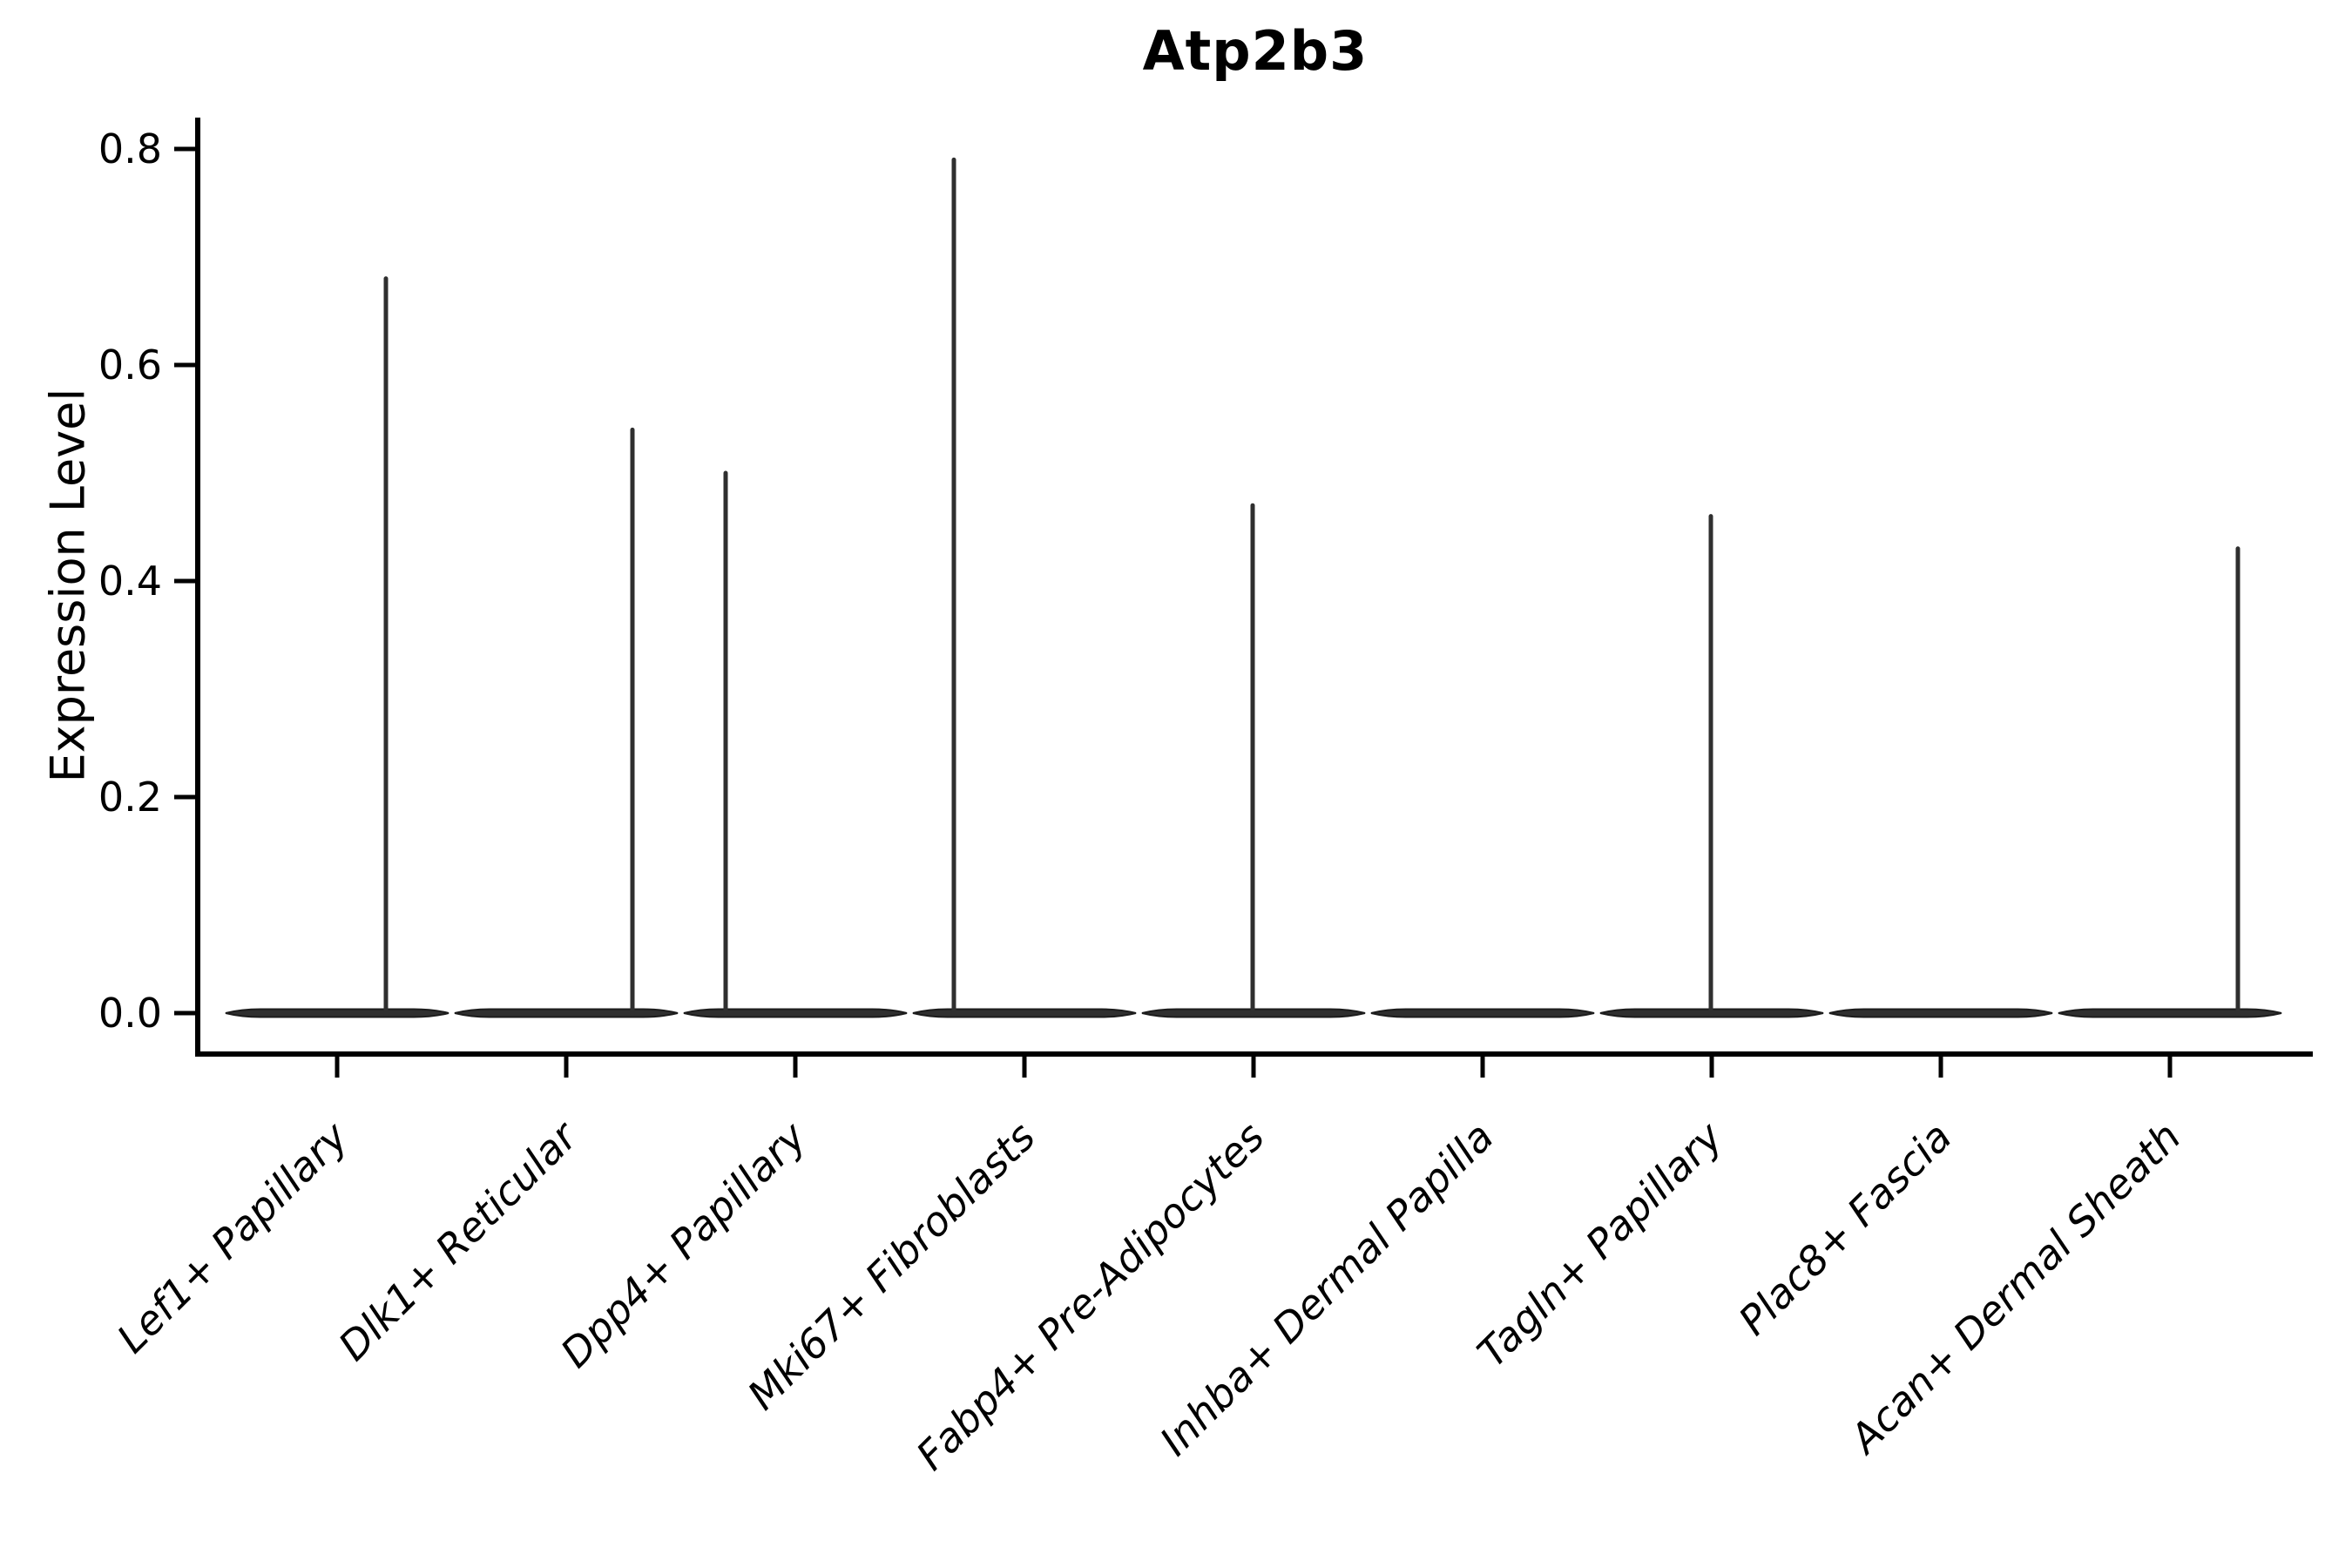 The width and height of the screenshot is (2352, 1568). Describe the element at coordinates (130, 148) in the screenshot. I see `y-tick-label: 0.8` at that location.